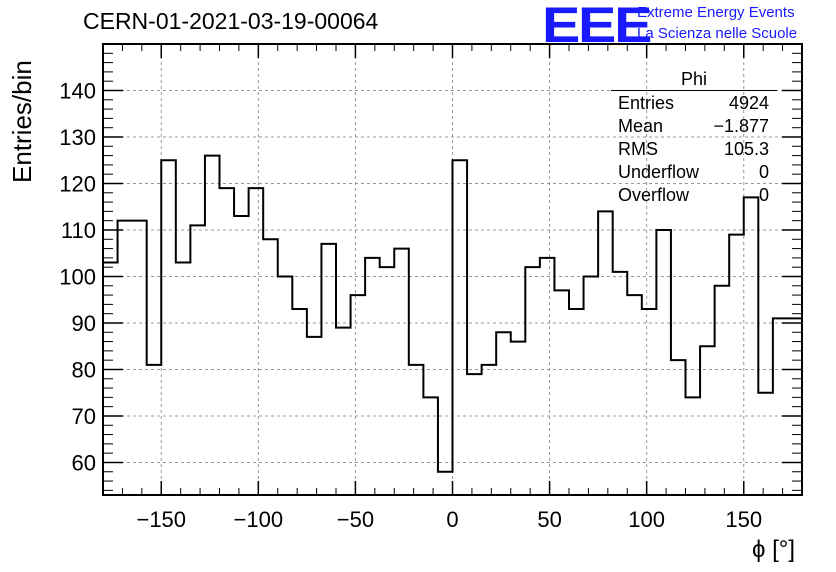 The image size is (836, 572). Describe the element at coordinates (654, 195) in the screenshot. I see `stats-label: Overflow` at that location.